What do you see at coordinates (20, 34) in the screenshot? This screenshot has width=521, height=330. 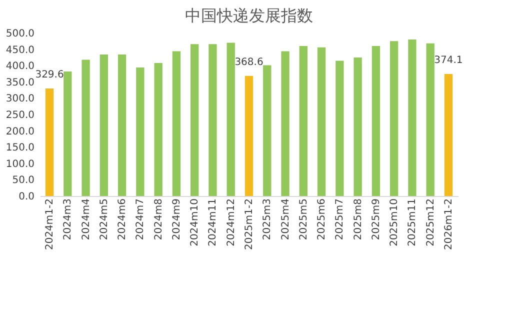 I see `y-tick-label: 500.0` at bounding box center [20, 34].